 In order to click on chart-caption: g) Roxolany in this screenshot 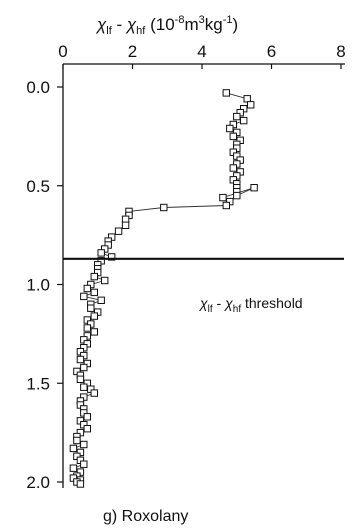, I will do `click(145, 516)`.